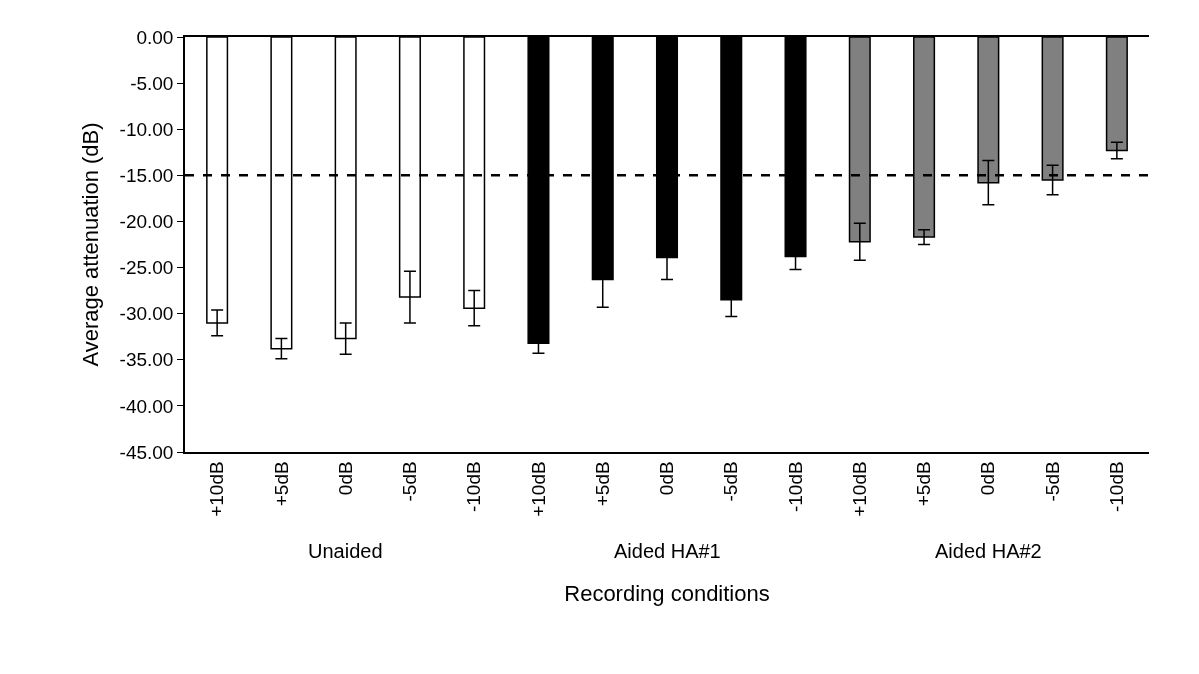  Describe the element at coordinates (667, 551) in the screenshot. I see `text: Aided HA#1` at that location.